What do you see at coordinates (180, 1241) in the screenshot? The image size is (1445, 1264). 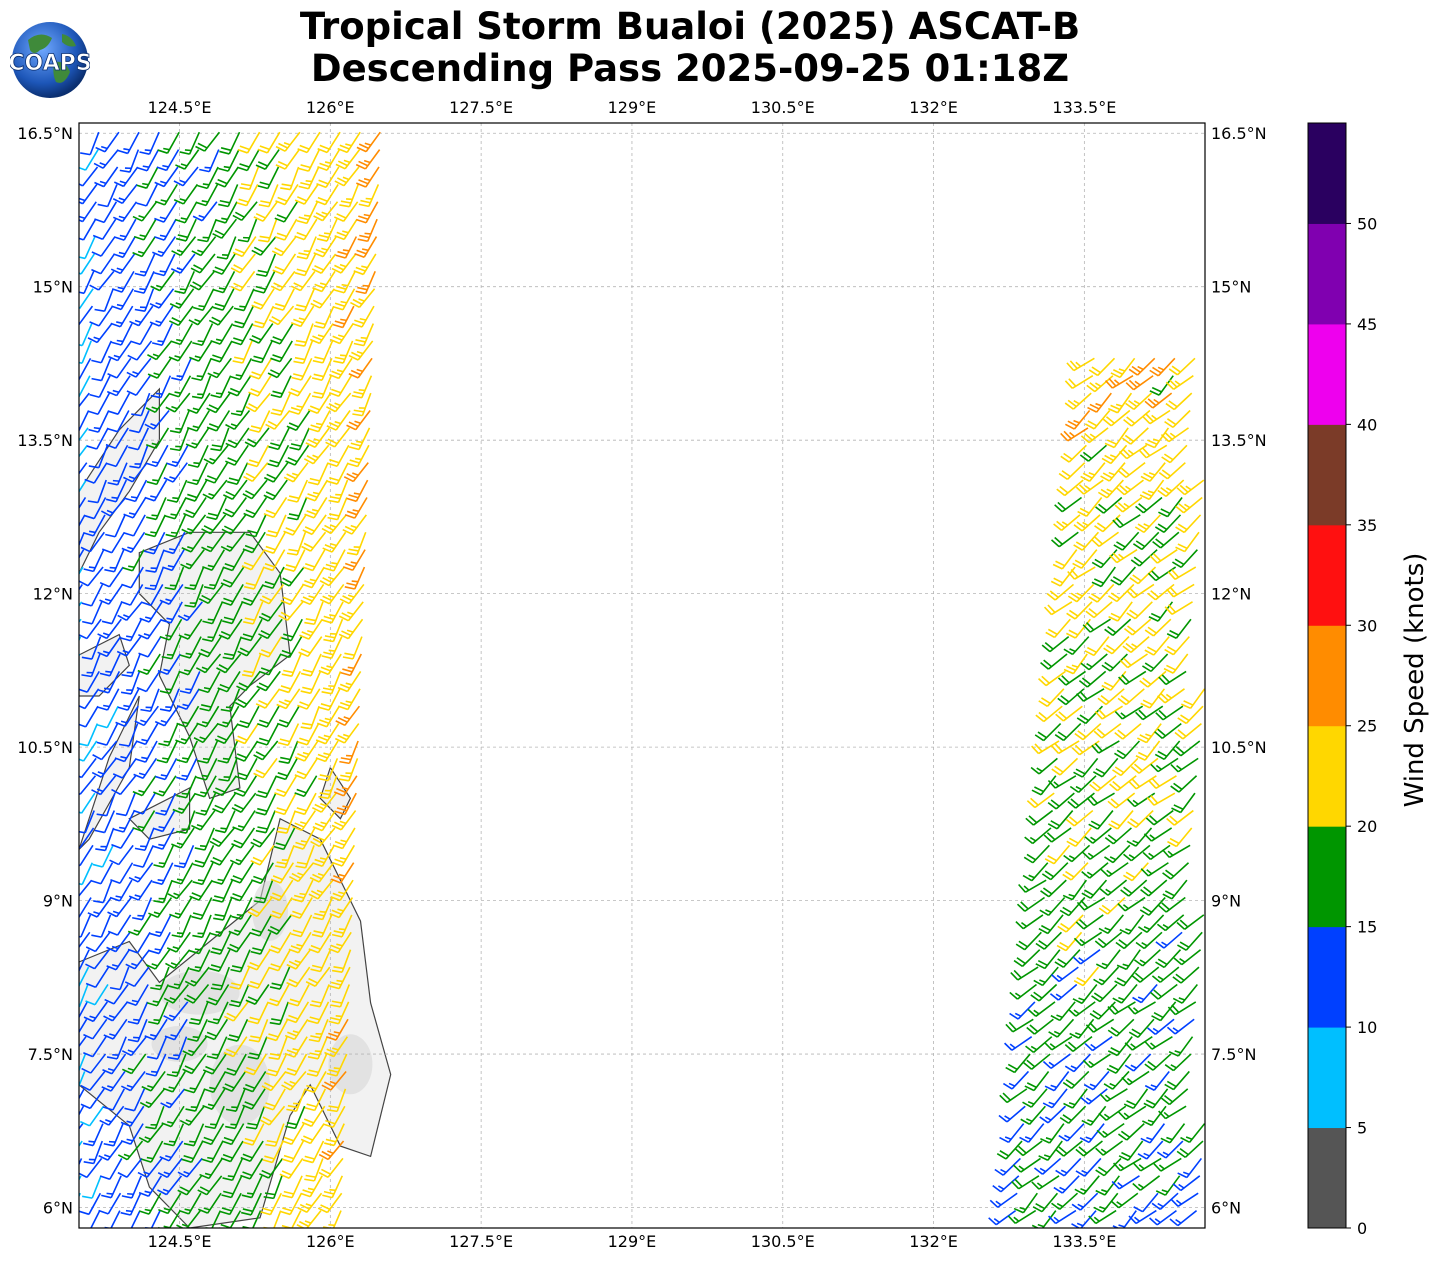 I see `lon-tick-bottom: 124.5°E` at bounding box center [180, 1241].